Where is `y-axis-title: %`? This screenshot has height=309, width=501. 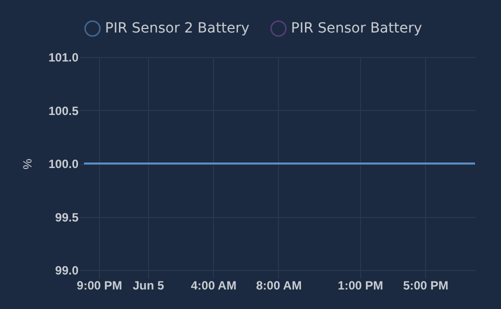 y-axis-title: % is located at coordinates (27, 164).